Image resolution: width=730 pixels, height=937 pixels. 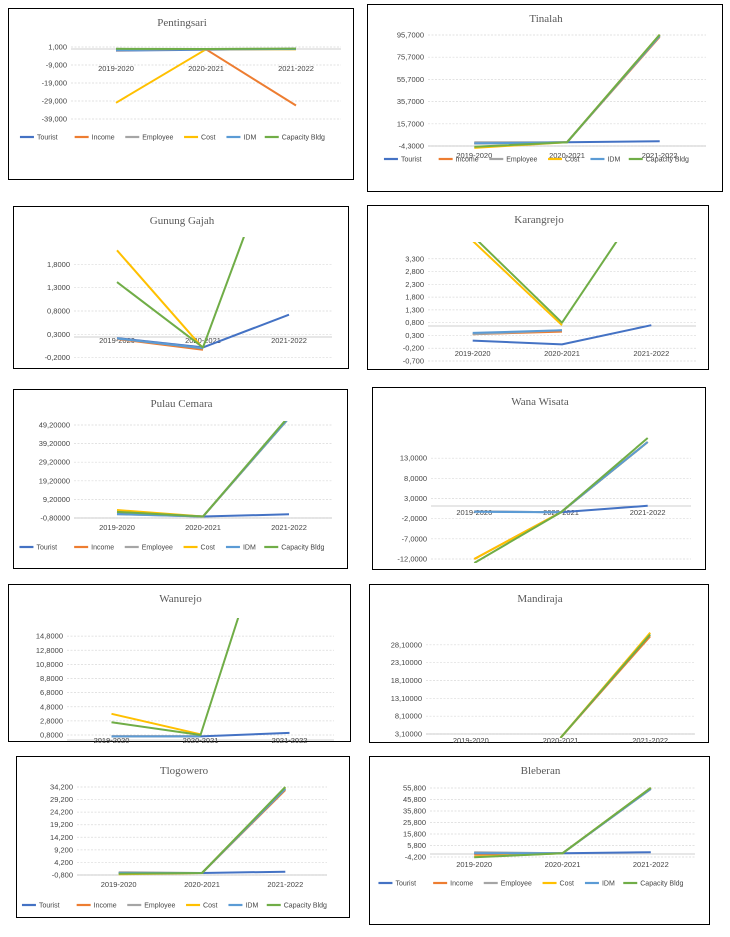 I want to click on y-tick-label: 75,7000, so click(x=410, y=57).